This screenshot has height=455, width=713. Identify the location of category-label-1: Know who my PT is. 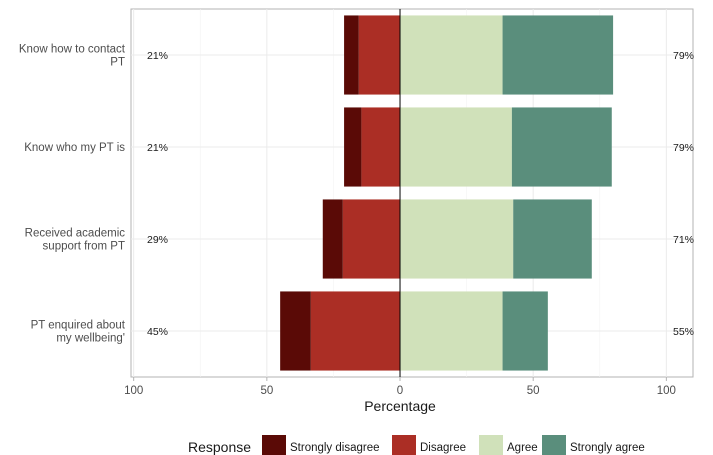
(74, 148).